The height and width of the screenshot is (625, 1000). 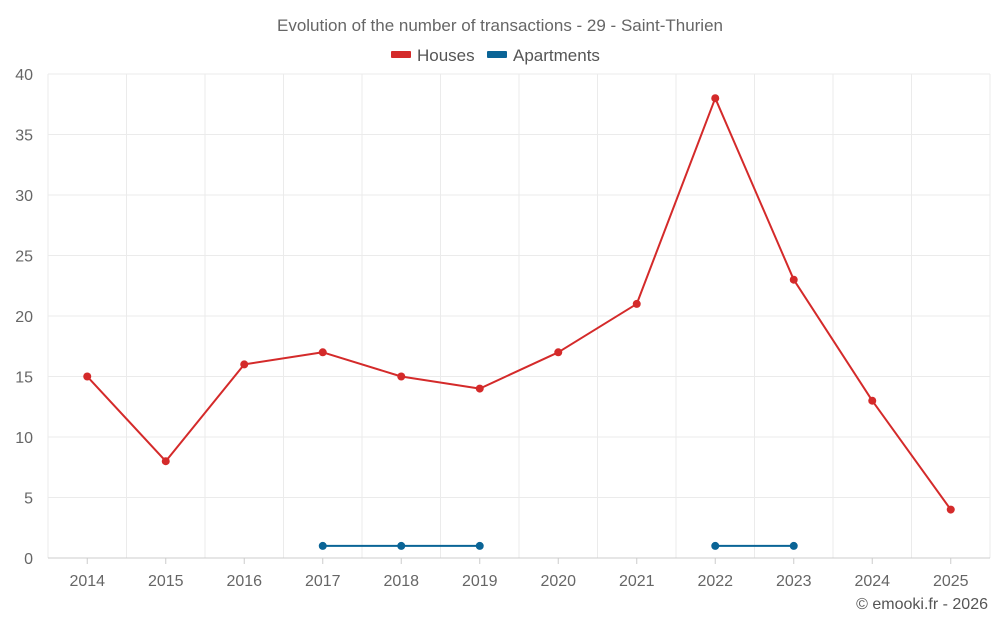 I want to click on x-tick-label: 2021, so click(x=637, y=581).